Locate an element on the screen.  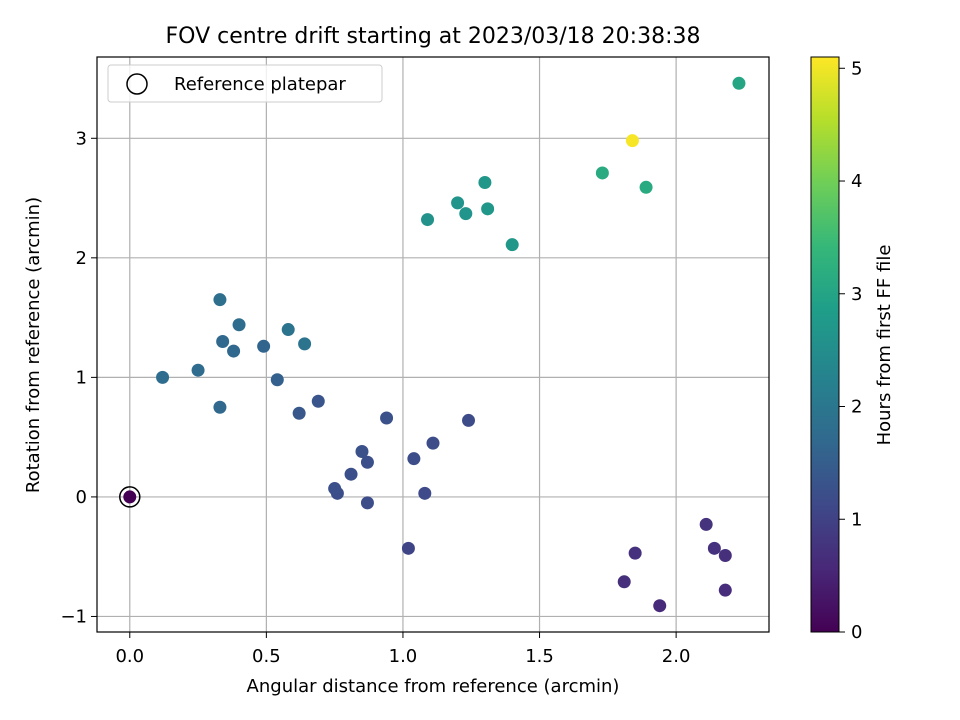
x-tick-label: 2.0 is located at coordinates (676, 656).